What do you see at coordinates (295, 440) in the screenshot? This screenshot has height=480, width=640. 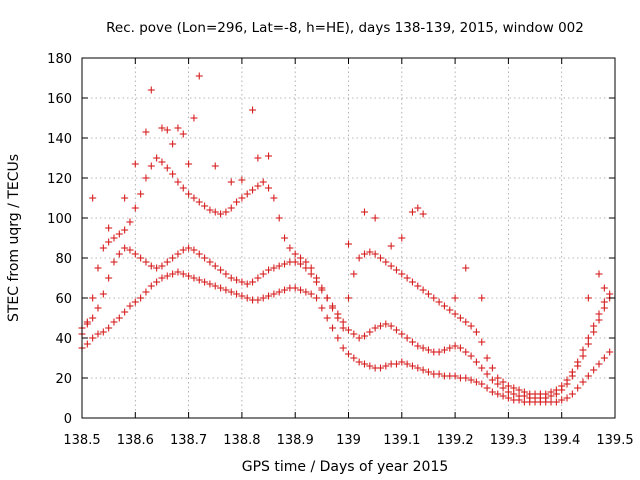 I see `x-tick-label: 138.9` at bounding box center [295, 440].